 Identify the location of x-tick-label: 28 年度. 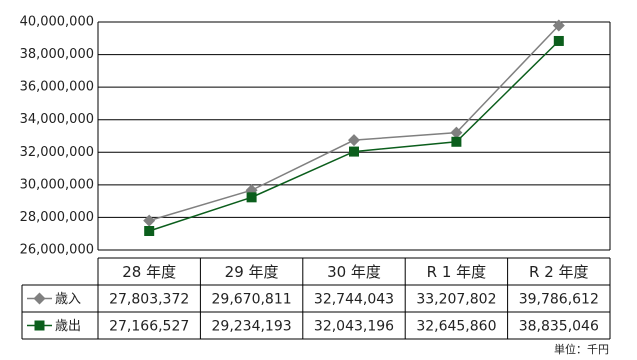
(149, 272).